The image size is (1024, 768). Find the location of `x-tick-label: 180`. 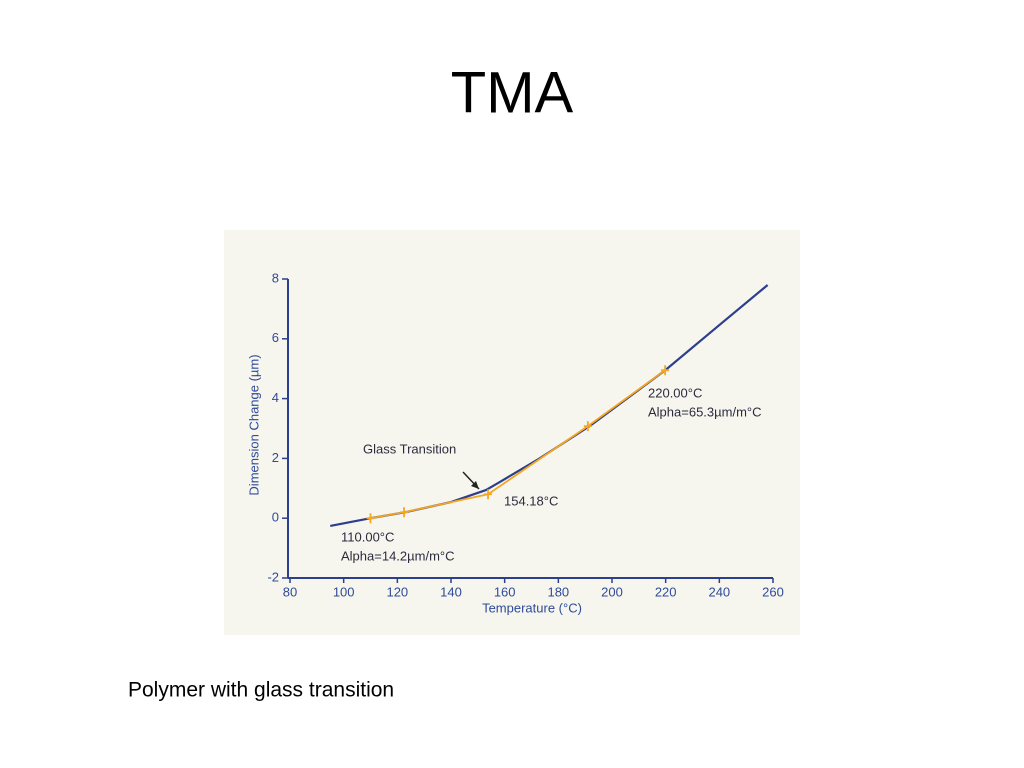

x-tick-label: 180 is located at coordinates (558, 591).